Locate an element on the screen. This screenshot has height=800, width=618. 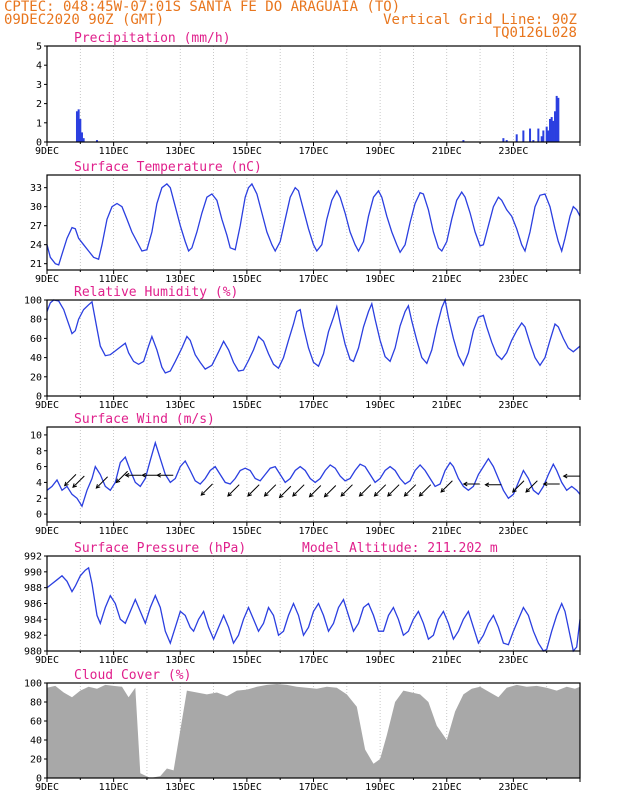
temp-line is located at coordinates (313, 224).